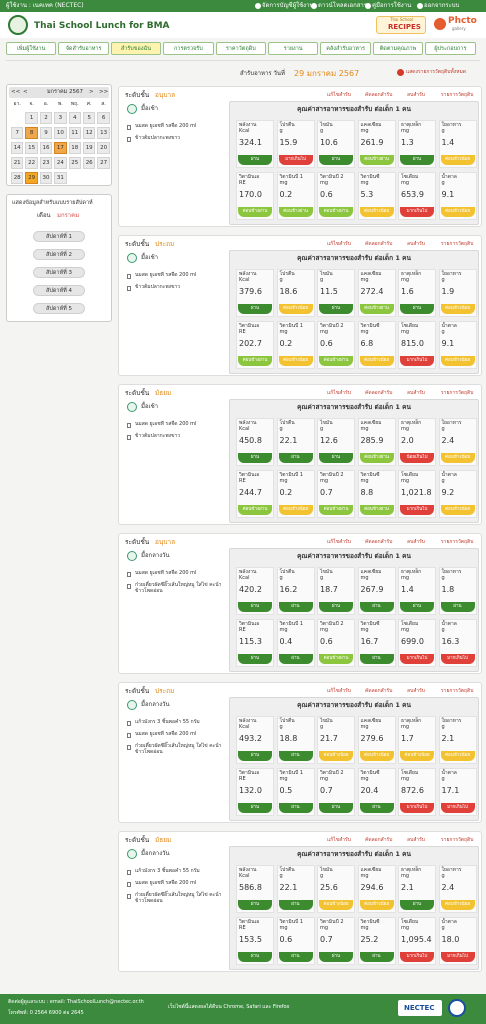 This screenshot has height=1024, width=486. What do you see at coordinates (60, 178) in the screenshot?
I see `calendar-day: 31` at bounding box center [60, 178].